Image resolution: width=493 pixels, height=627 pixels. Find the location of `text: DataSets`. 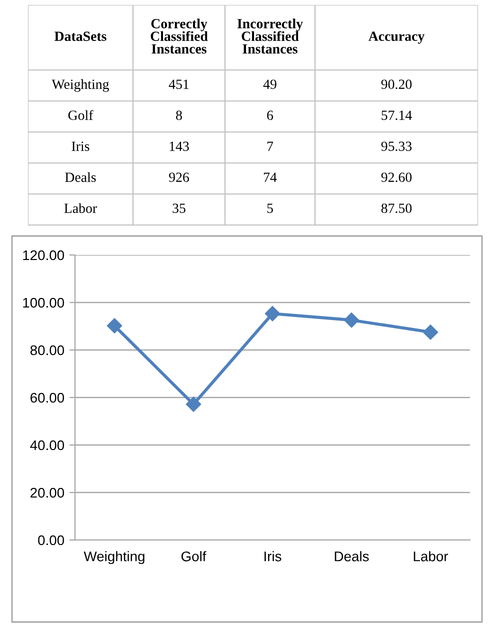

text: DataSets is located at coordinates (80, 36).